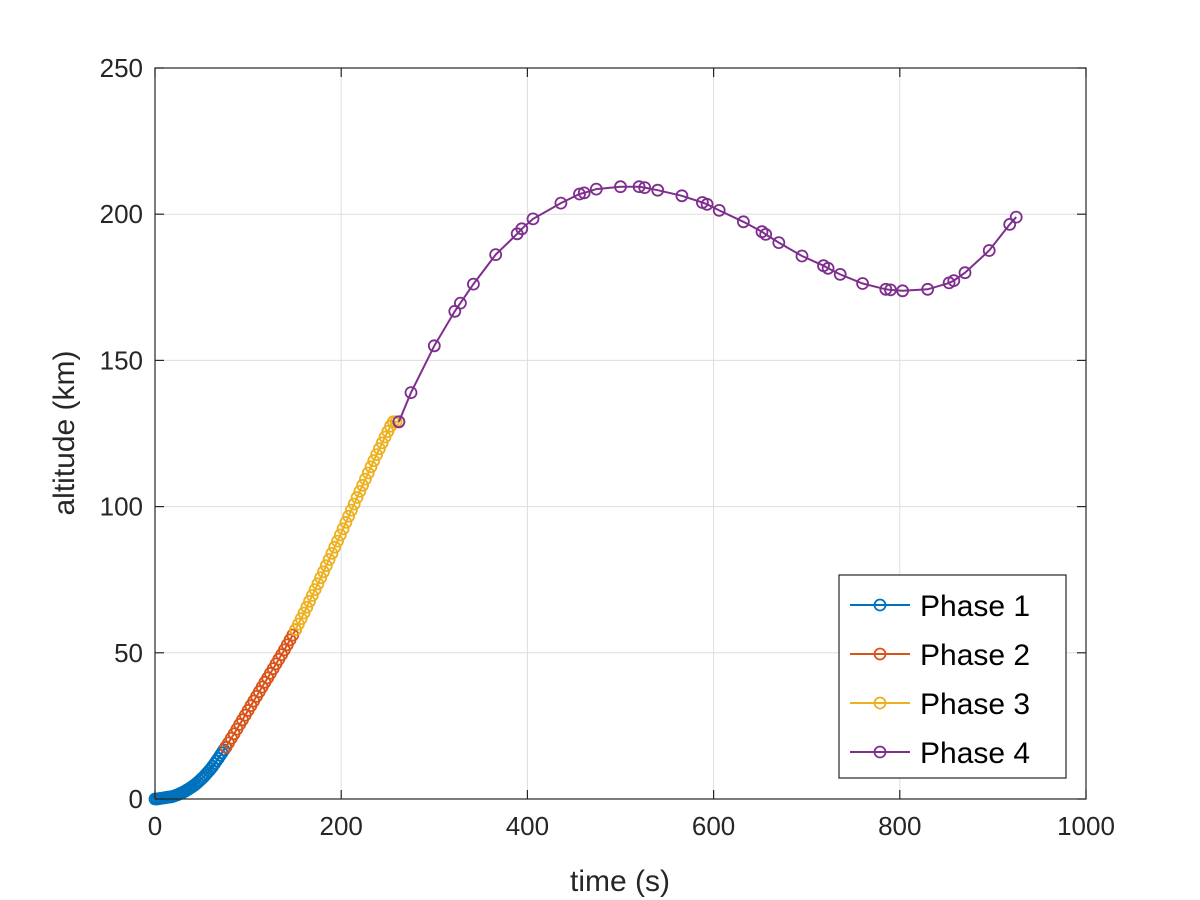 The image size is (1200, 900). Describe the element at coordinates (975, 655) in the screenshot. I see `legend-label: Phase 2` at that location.